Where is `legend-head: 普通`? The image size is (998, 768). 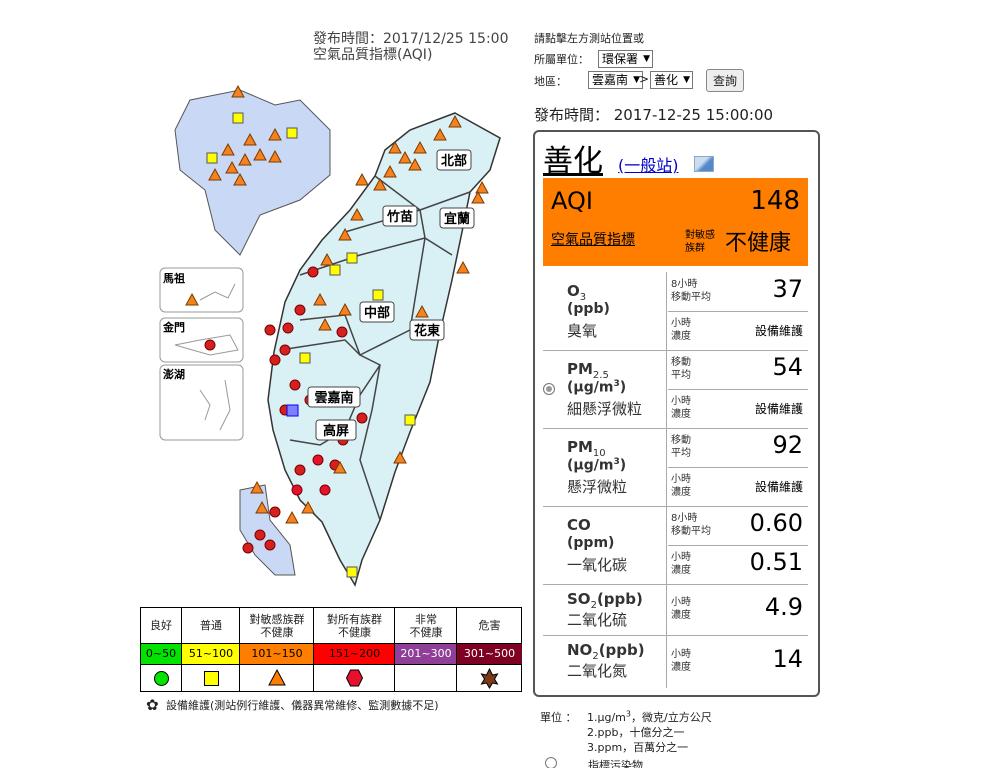 legend-head: 普通 is located at coordinates (210, 626).